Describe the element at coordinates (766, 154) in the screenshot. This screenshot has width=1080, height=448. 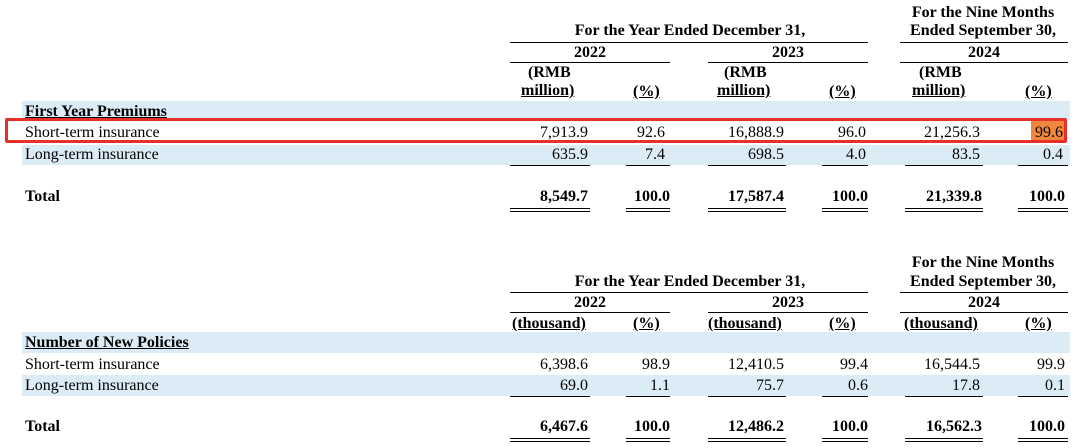
I see `table-cell: 698.5` at that location.